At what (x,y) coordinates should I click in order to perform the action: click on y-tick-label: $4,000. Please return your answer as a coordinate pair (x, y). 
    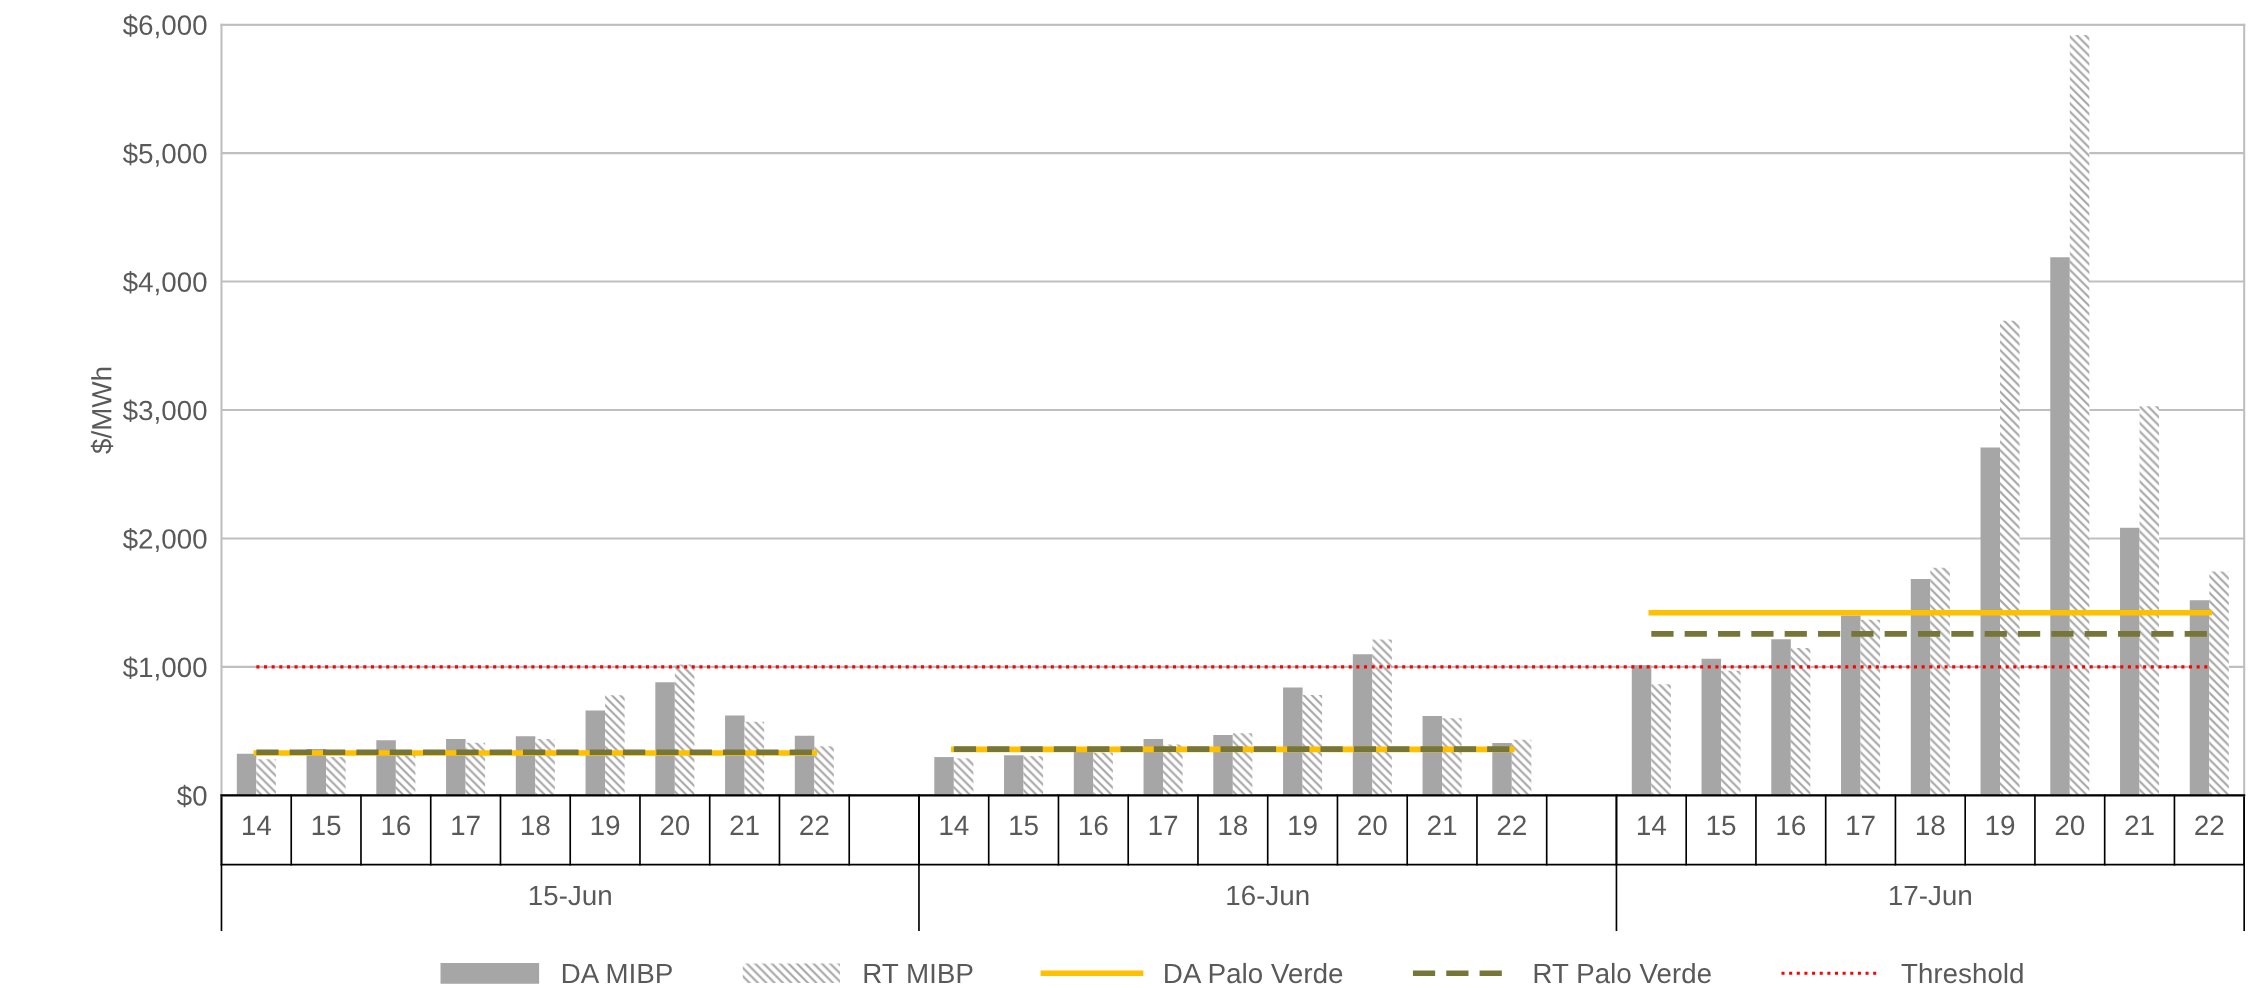
    Looking at the image, I should click on (164, 283).